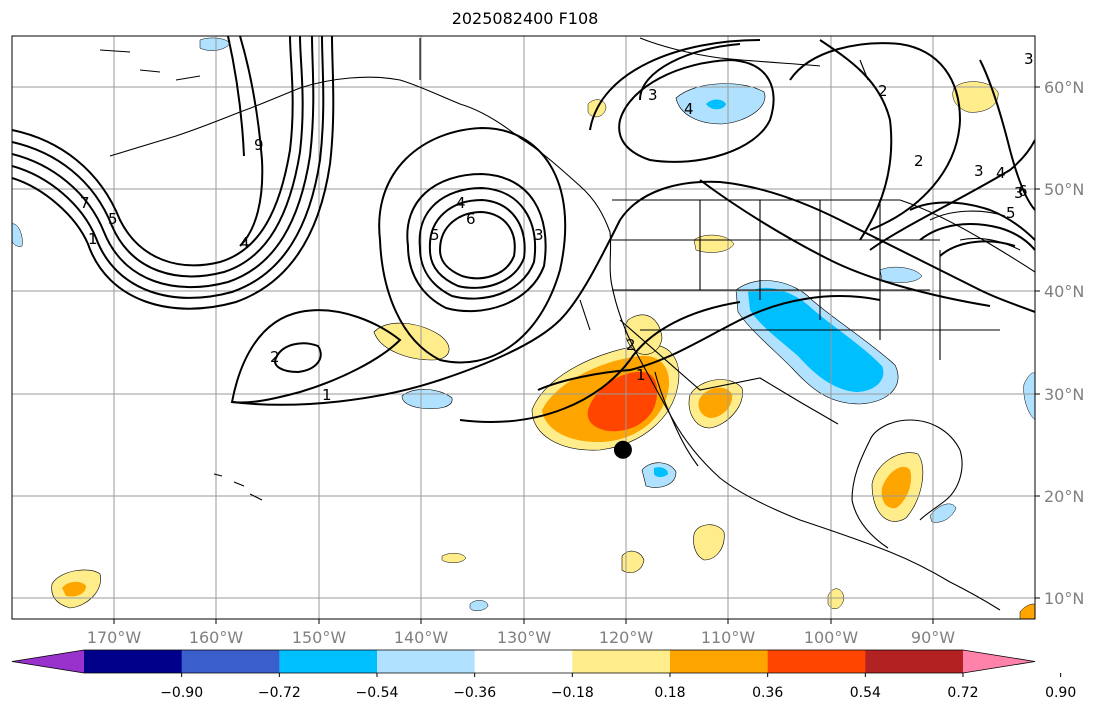  Describe the element at coordinates (279, 693) in the screenshot. I see `colorbar-label: −0.72` at that location.